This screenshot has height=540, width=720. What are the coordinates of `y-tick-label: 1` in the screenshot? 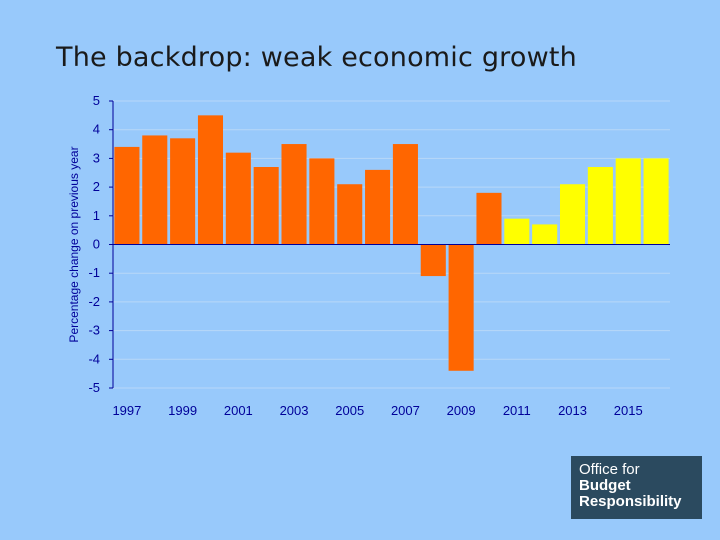 It's located at (96, 215).